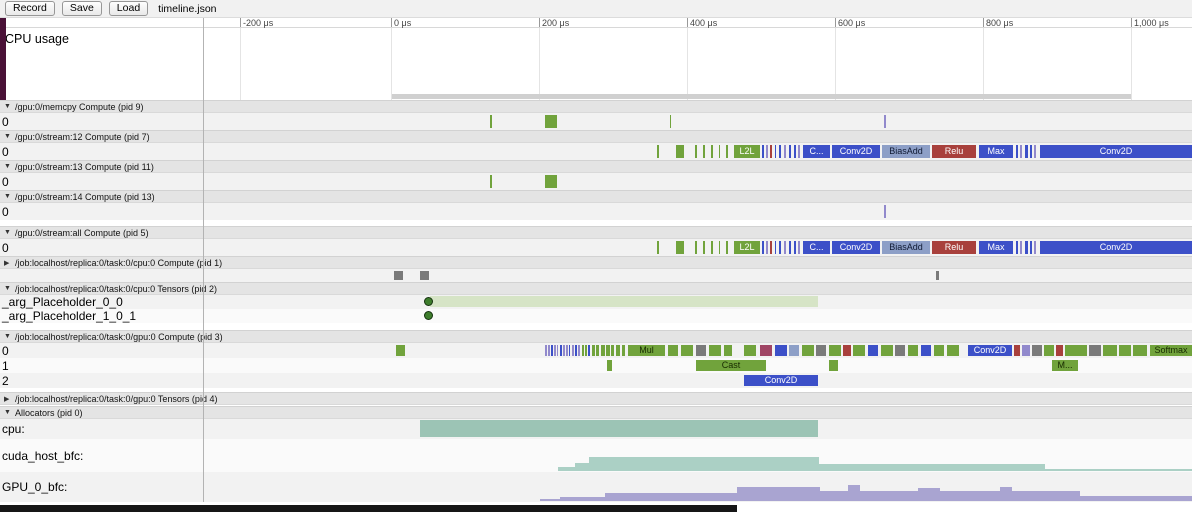  I want to click on track-group-header: ▼ /gpu:0/stream:12 Compute (pid 7), so click(596, 136).